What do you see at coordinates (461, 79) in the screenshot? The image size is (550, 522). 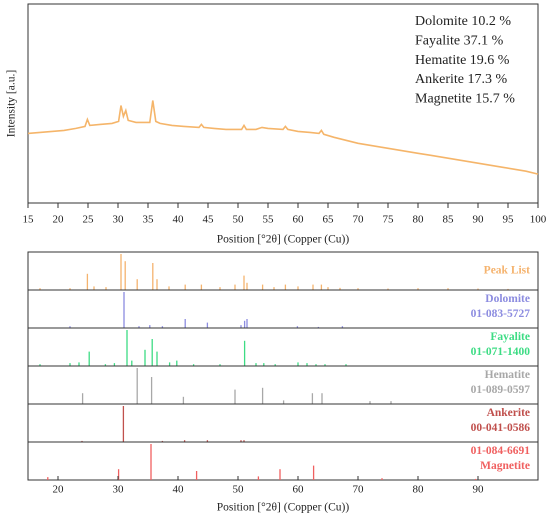 I see `phase-fraction: Ankerite 17.3 %` at bounding box center [461, 79].